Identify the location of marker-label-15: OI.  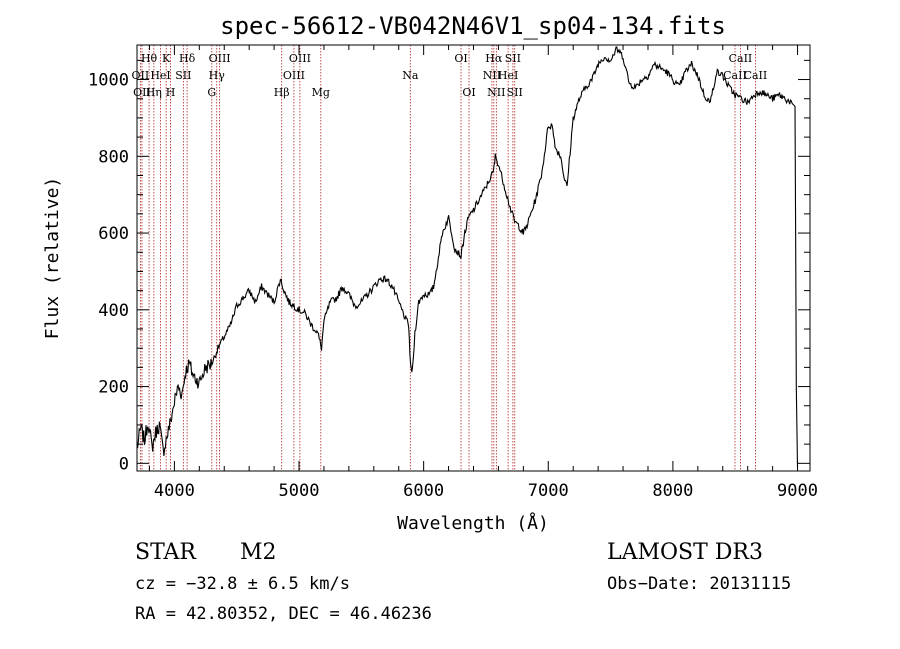
(460, 58).